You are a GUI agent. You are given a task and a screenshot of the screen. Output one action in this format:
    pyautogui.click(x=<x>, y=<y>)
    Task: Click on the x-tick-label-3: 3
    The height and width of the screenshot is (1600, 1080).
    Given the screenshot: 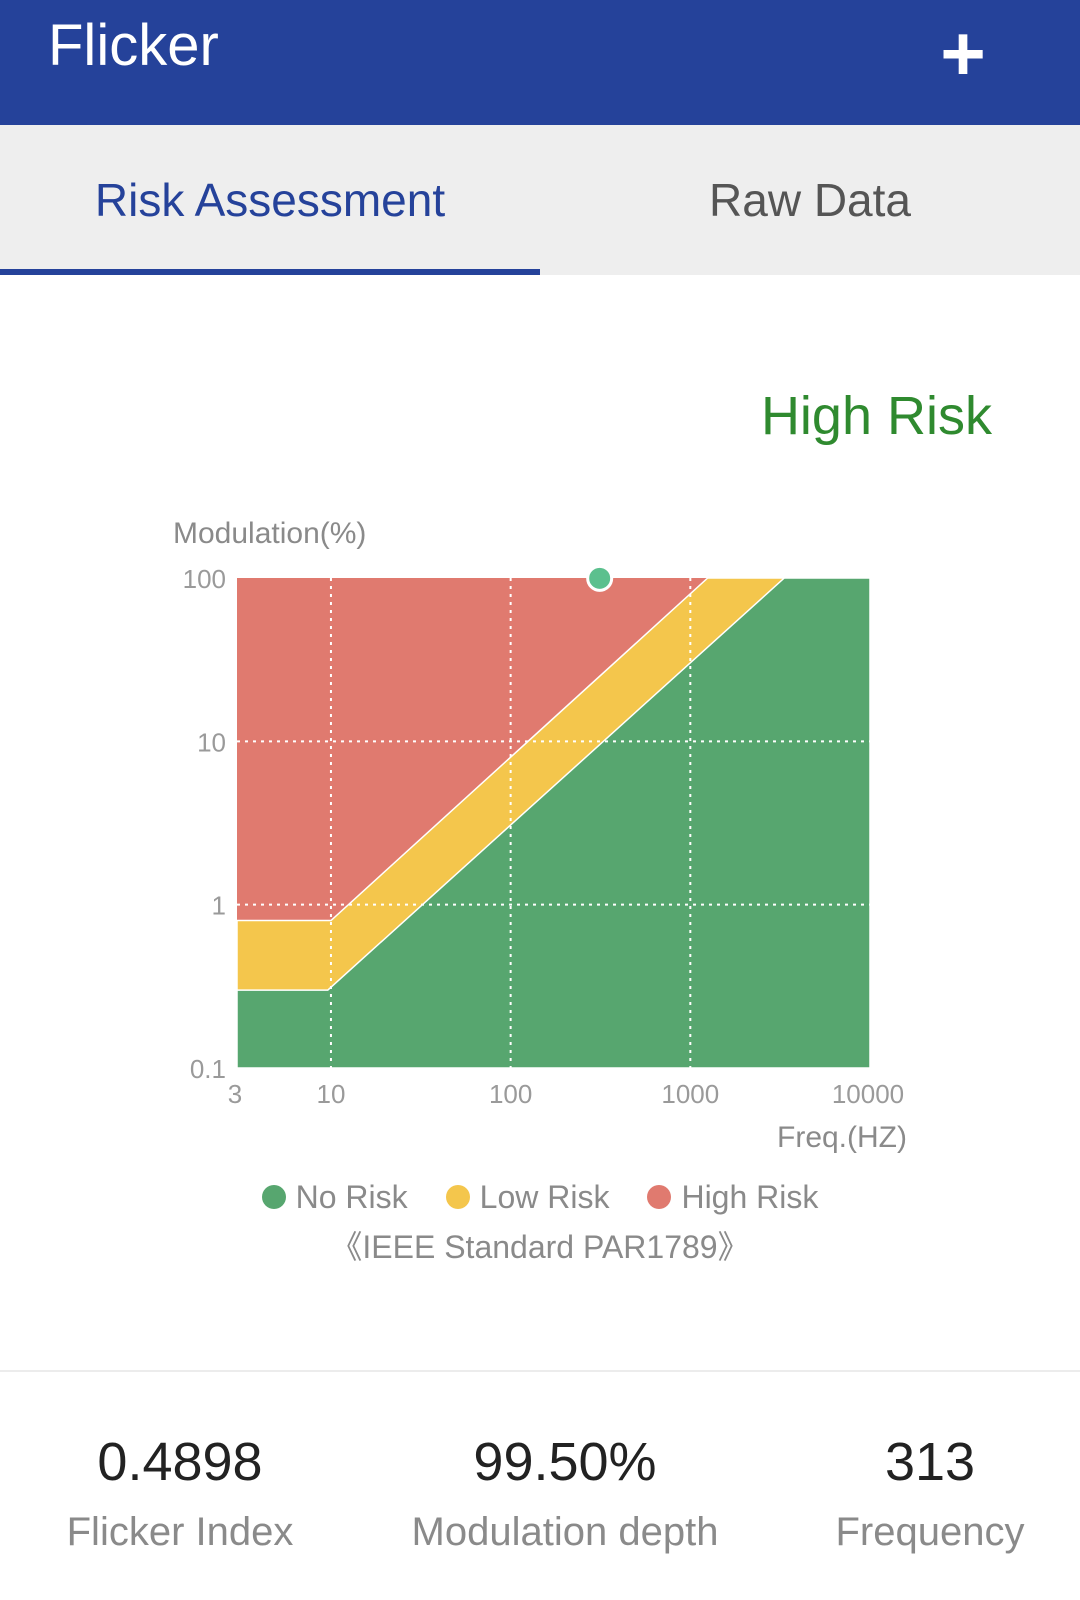 What is the action you would take?
    pyautogui.click(x=235, y=1094)
    